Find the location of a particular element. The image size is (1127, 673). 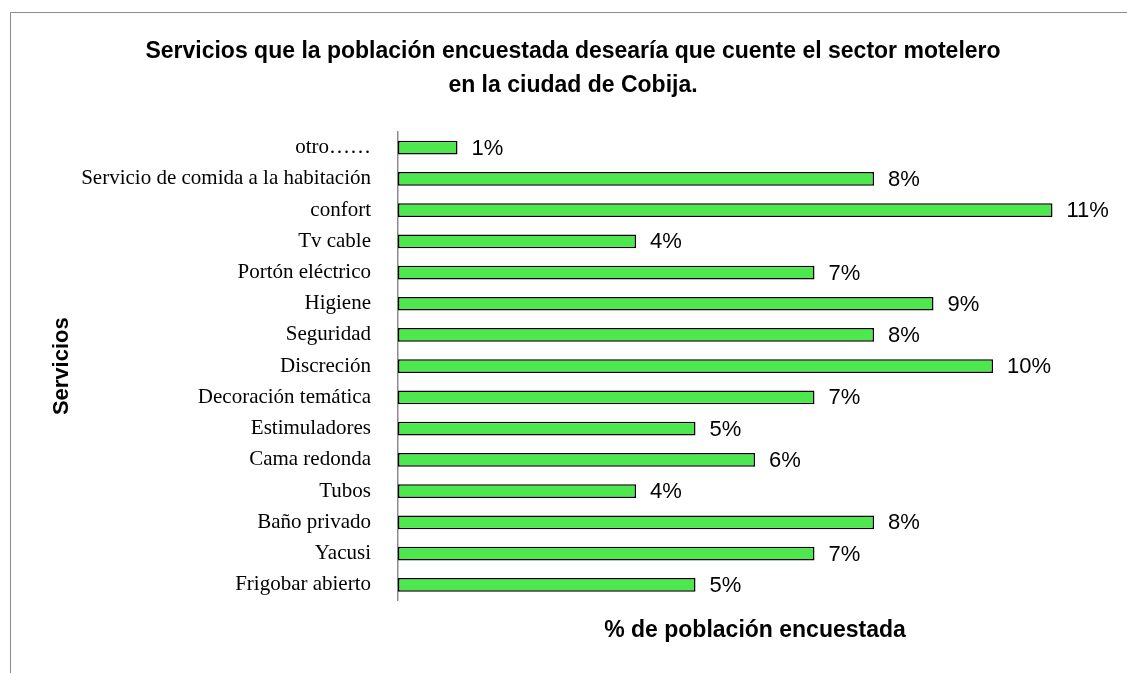

y-tick-label: Tubos is located at coordinates (345, 489).